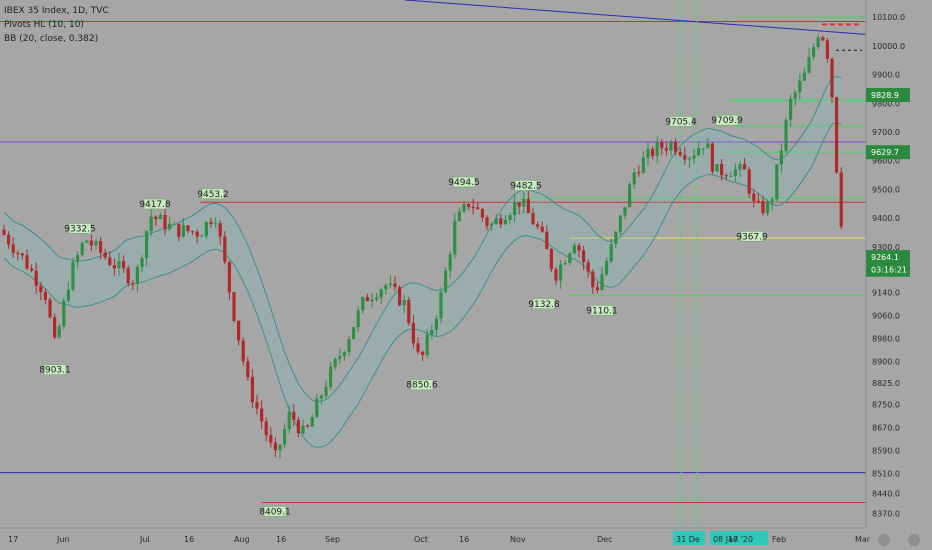 The height and width of the screenshot is (550, 932). Describe the element at coordinates (888, 182) in the screenshot. I see `price-tags: 9828.9 9629.7 9264.1 03:16:21` at that location.